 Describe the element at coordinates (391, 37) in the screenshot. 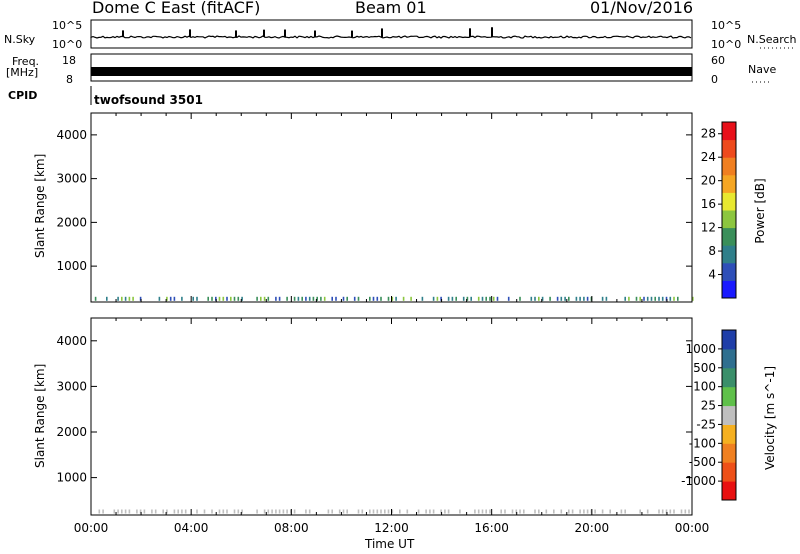

I see `nsky-trace` at that location.